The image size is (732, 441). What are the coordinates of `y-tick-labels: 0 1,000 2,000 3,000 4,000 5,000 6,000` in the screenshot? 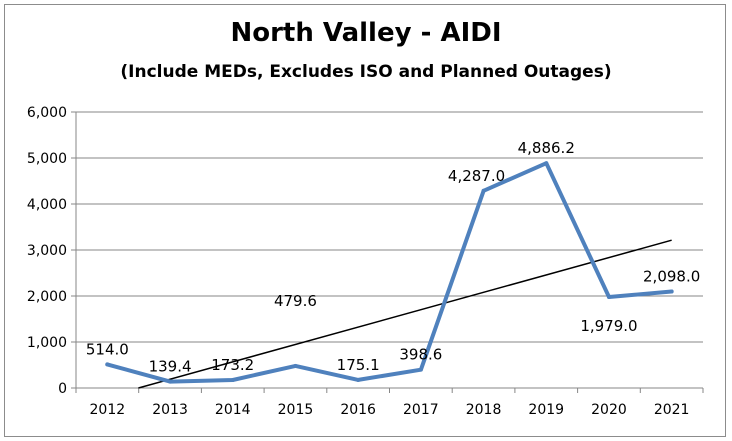 It's located at (47, 251).